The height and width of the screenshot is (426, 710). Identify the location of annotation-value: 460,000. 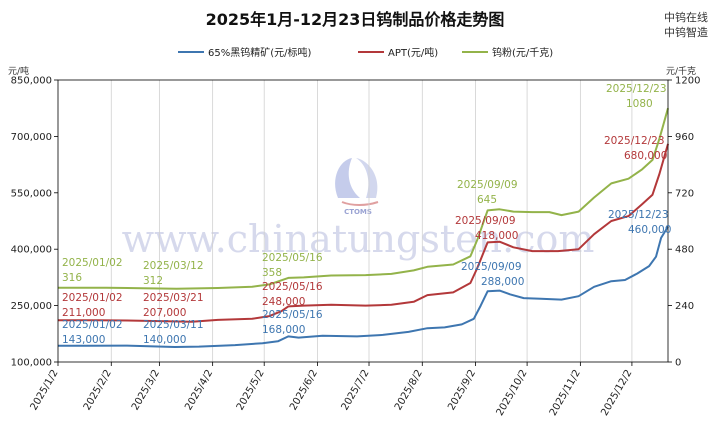
(649, 230).